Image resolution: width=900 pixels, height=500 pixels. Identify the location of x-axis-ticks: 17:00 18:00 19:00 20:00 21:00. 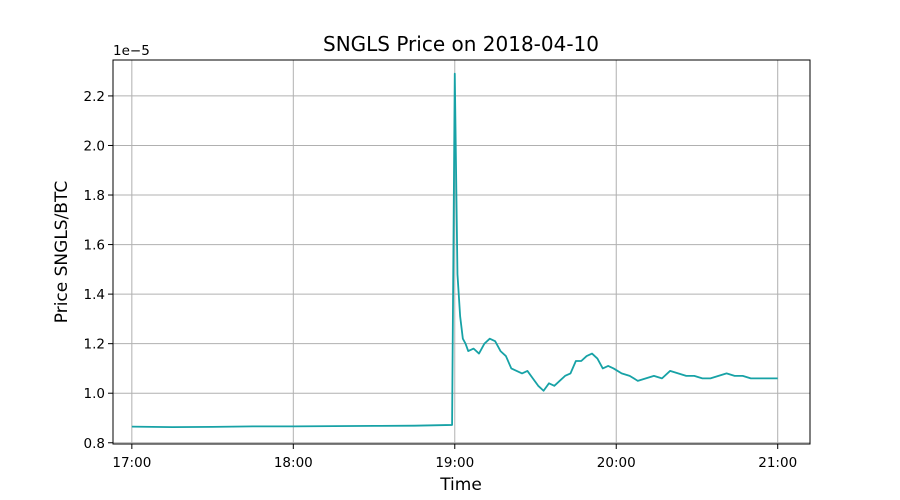
(454, 457).